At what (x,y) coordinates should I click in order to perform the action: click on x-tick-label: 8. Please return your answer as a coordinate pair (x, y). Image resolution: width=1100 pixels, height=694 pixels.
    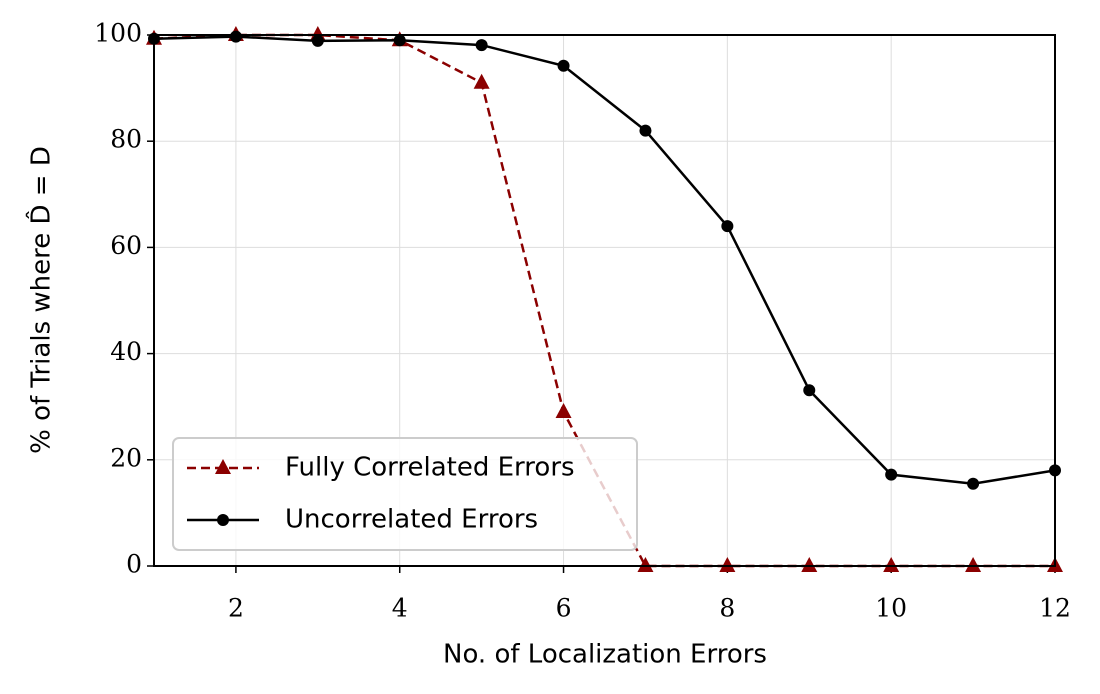
    Looking at the image, I should click on (727, 608).